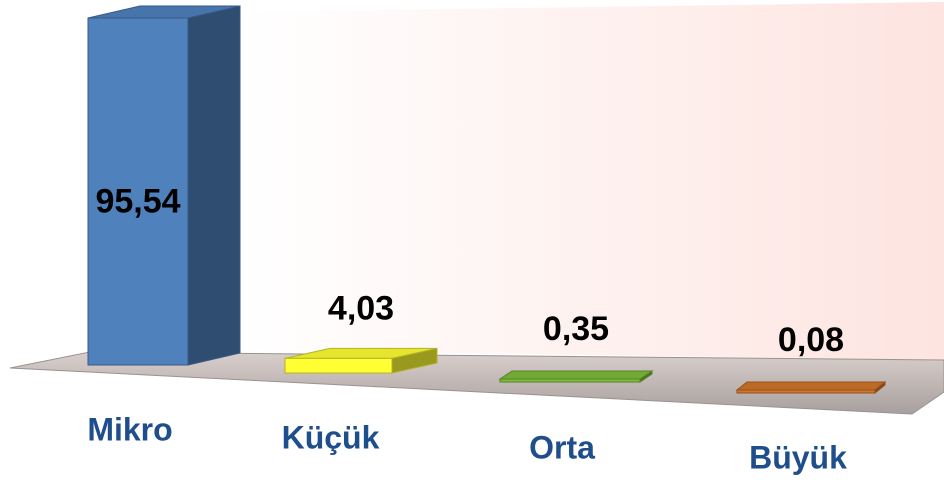 The image size is (944, 482). Describe the element at coordinates (214, 185) in the screenshot. I see `bar-side` at that location.